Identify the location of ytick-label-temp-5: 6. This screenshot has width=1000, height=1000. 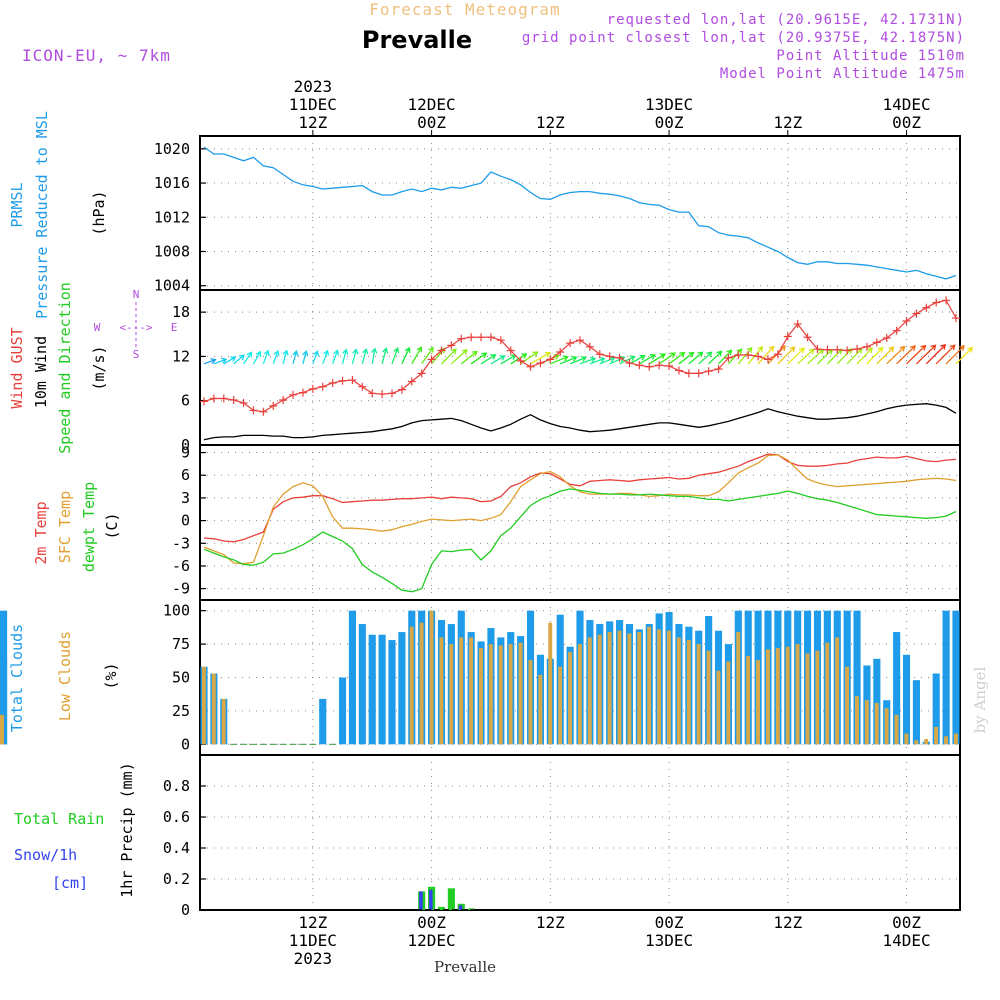
(185, 475).